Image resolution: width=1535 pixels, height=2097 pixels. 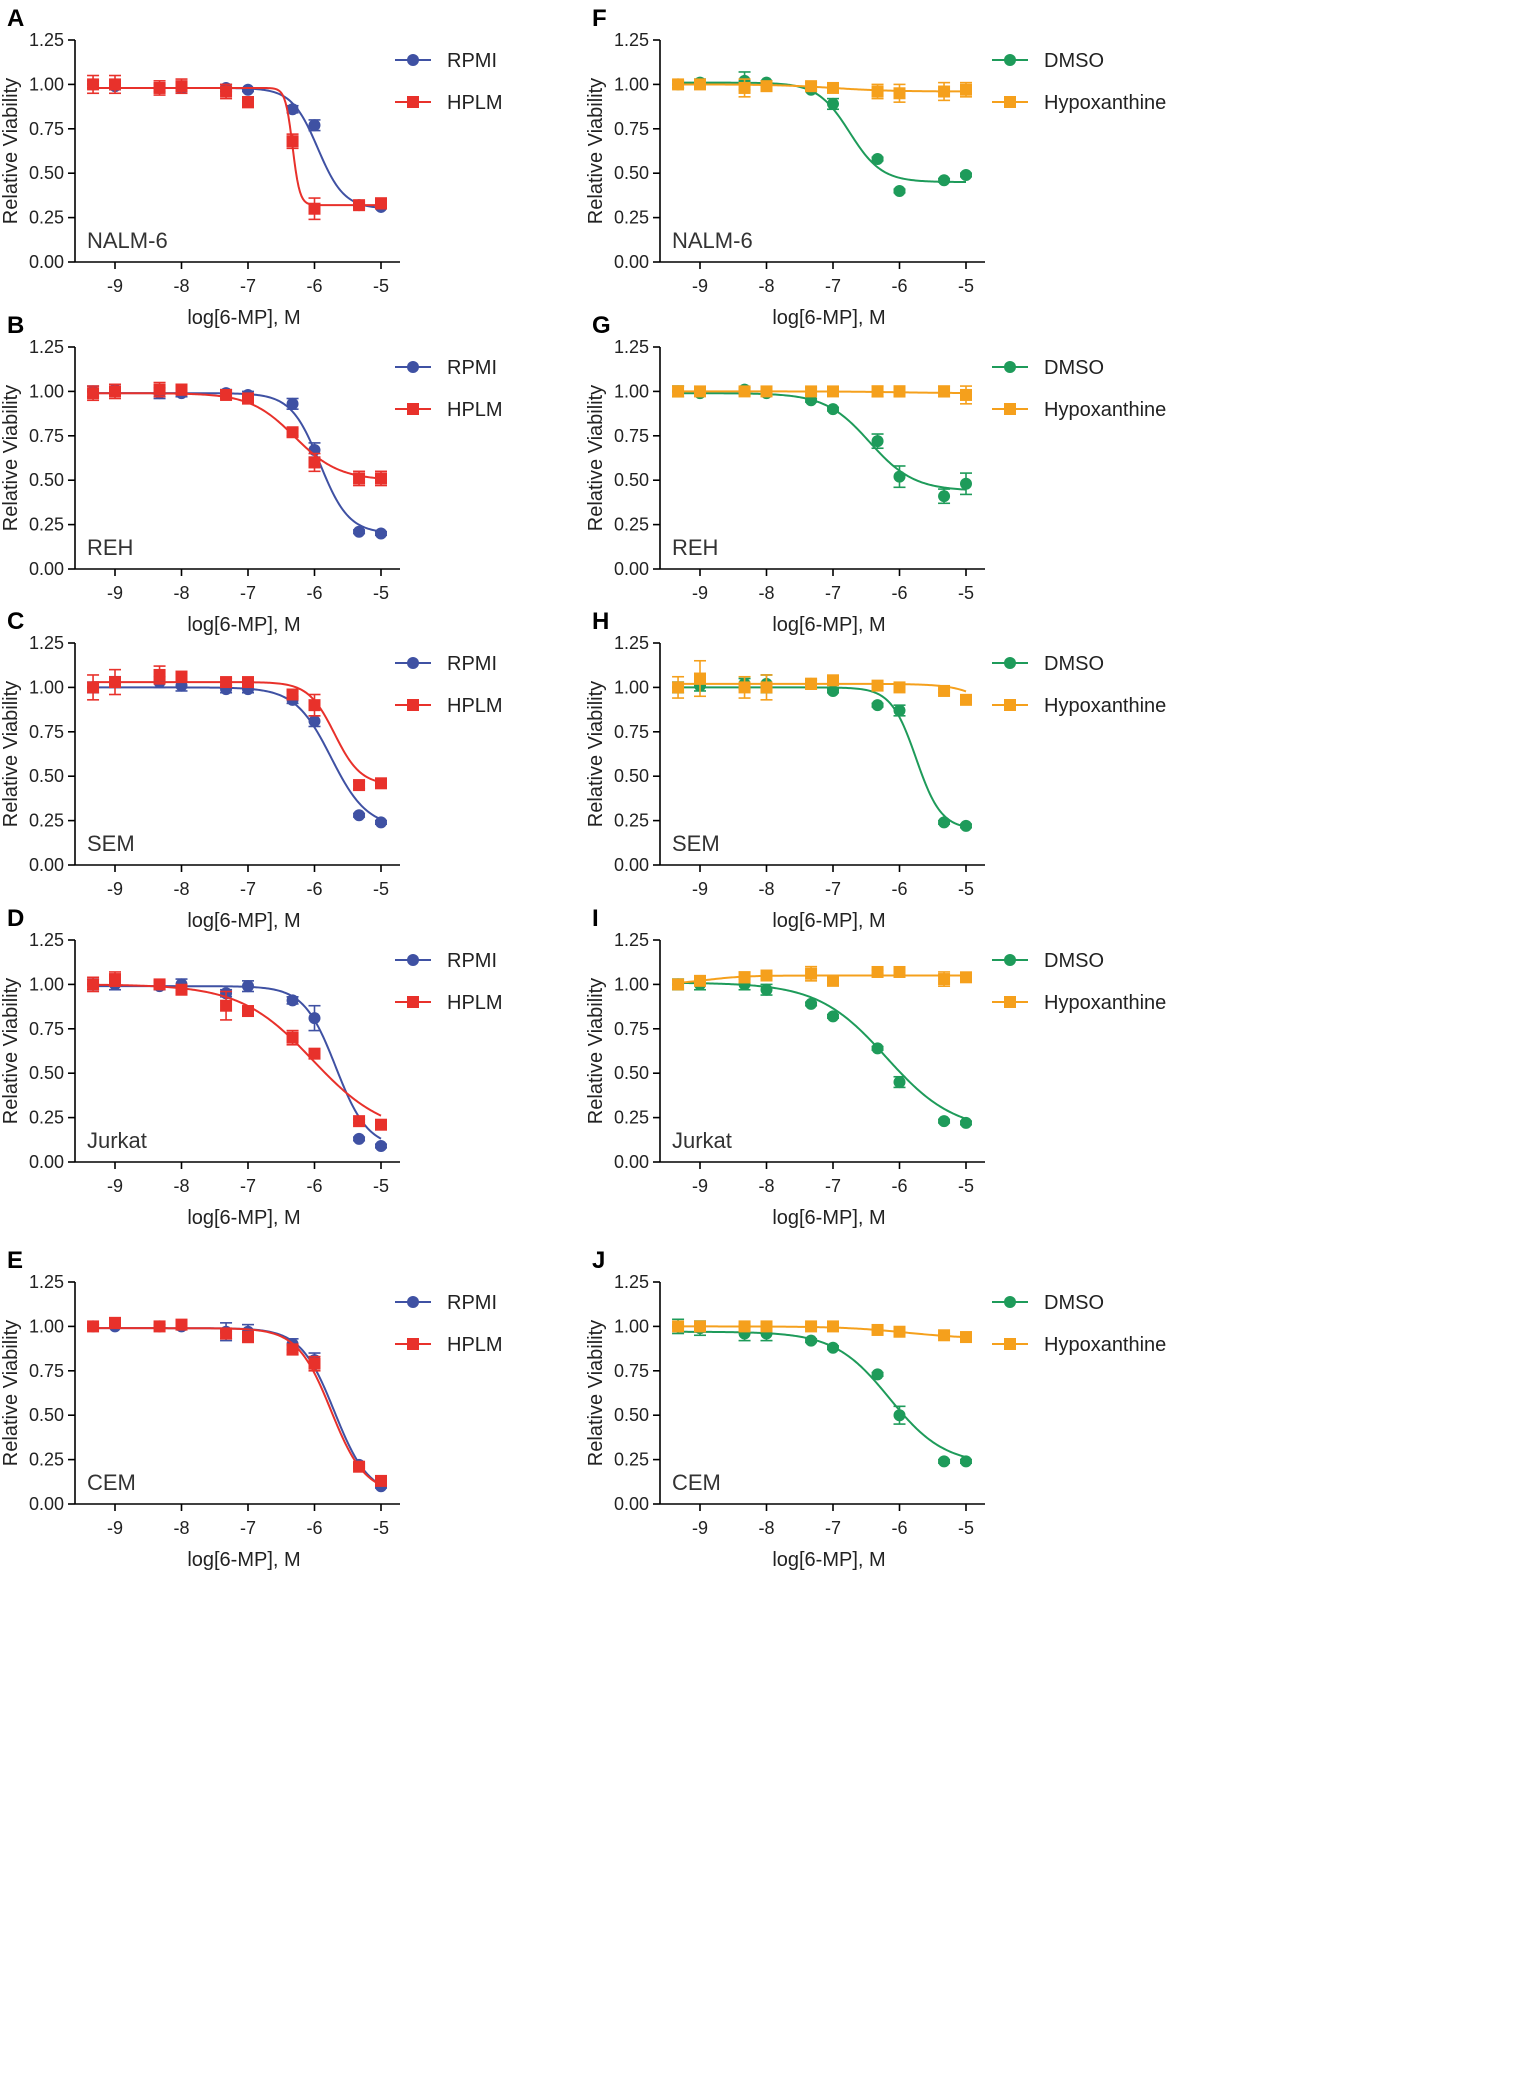 What do you see at coordinates (446, 368) in the screenshot?
I see `legend-entry: RPMI` at bounding box center [446, 368].